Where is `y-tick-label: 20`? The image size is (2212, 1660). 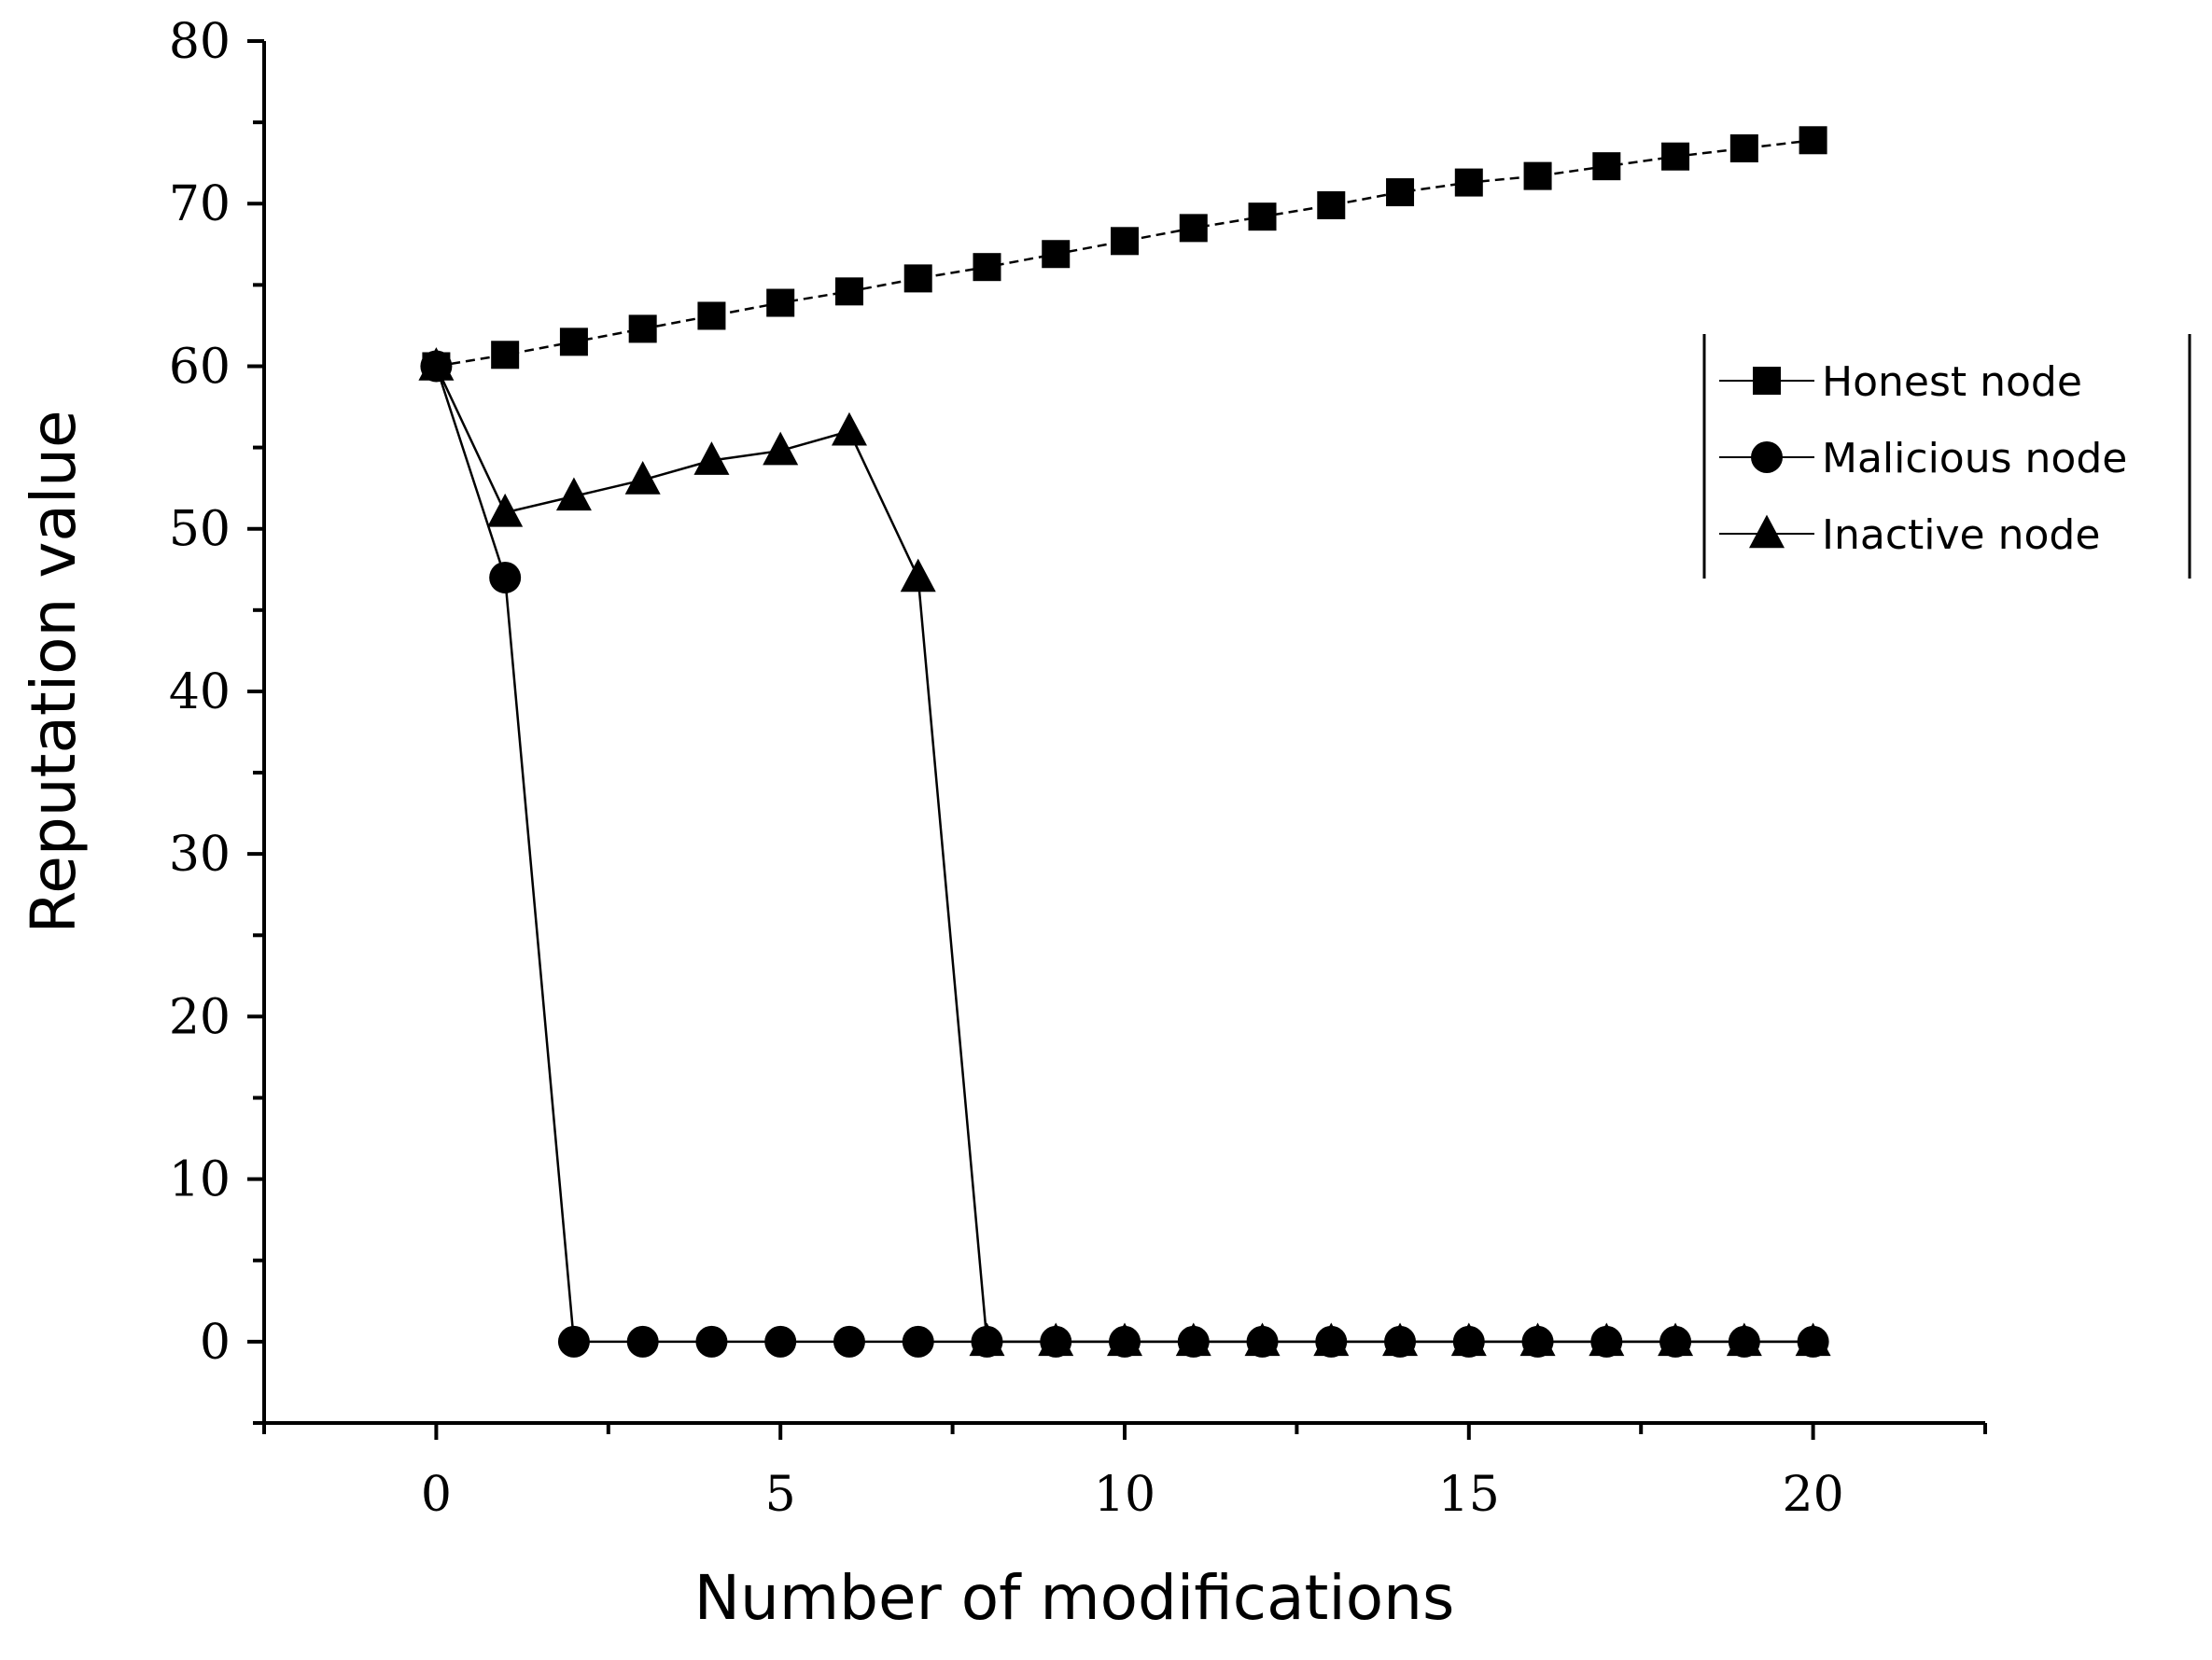
y-tick-label: 20 is located at coordinates (200, 1017).